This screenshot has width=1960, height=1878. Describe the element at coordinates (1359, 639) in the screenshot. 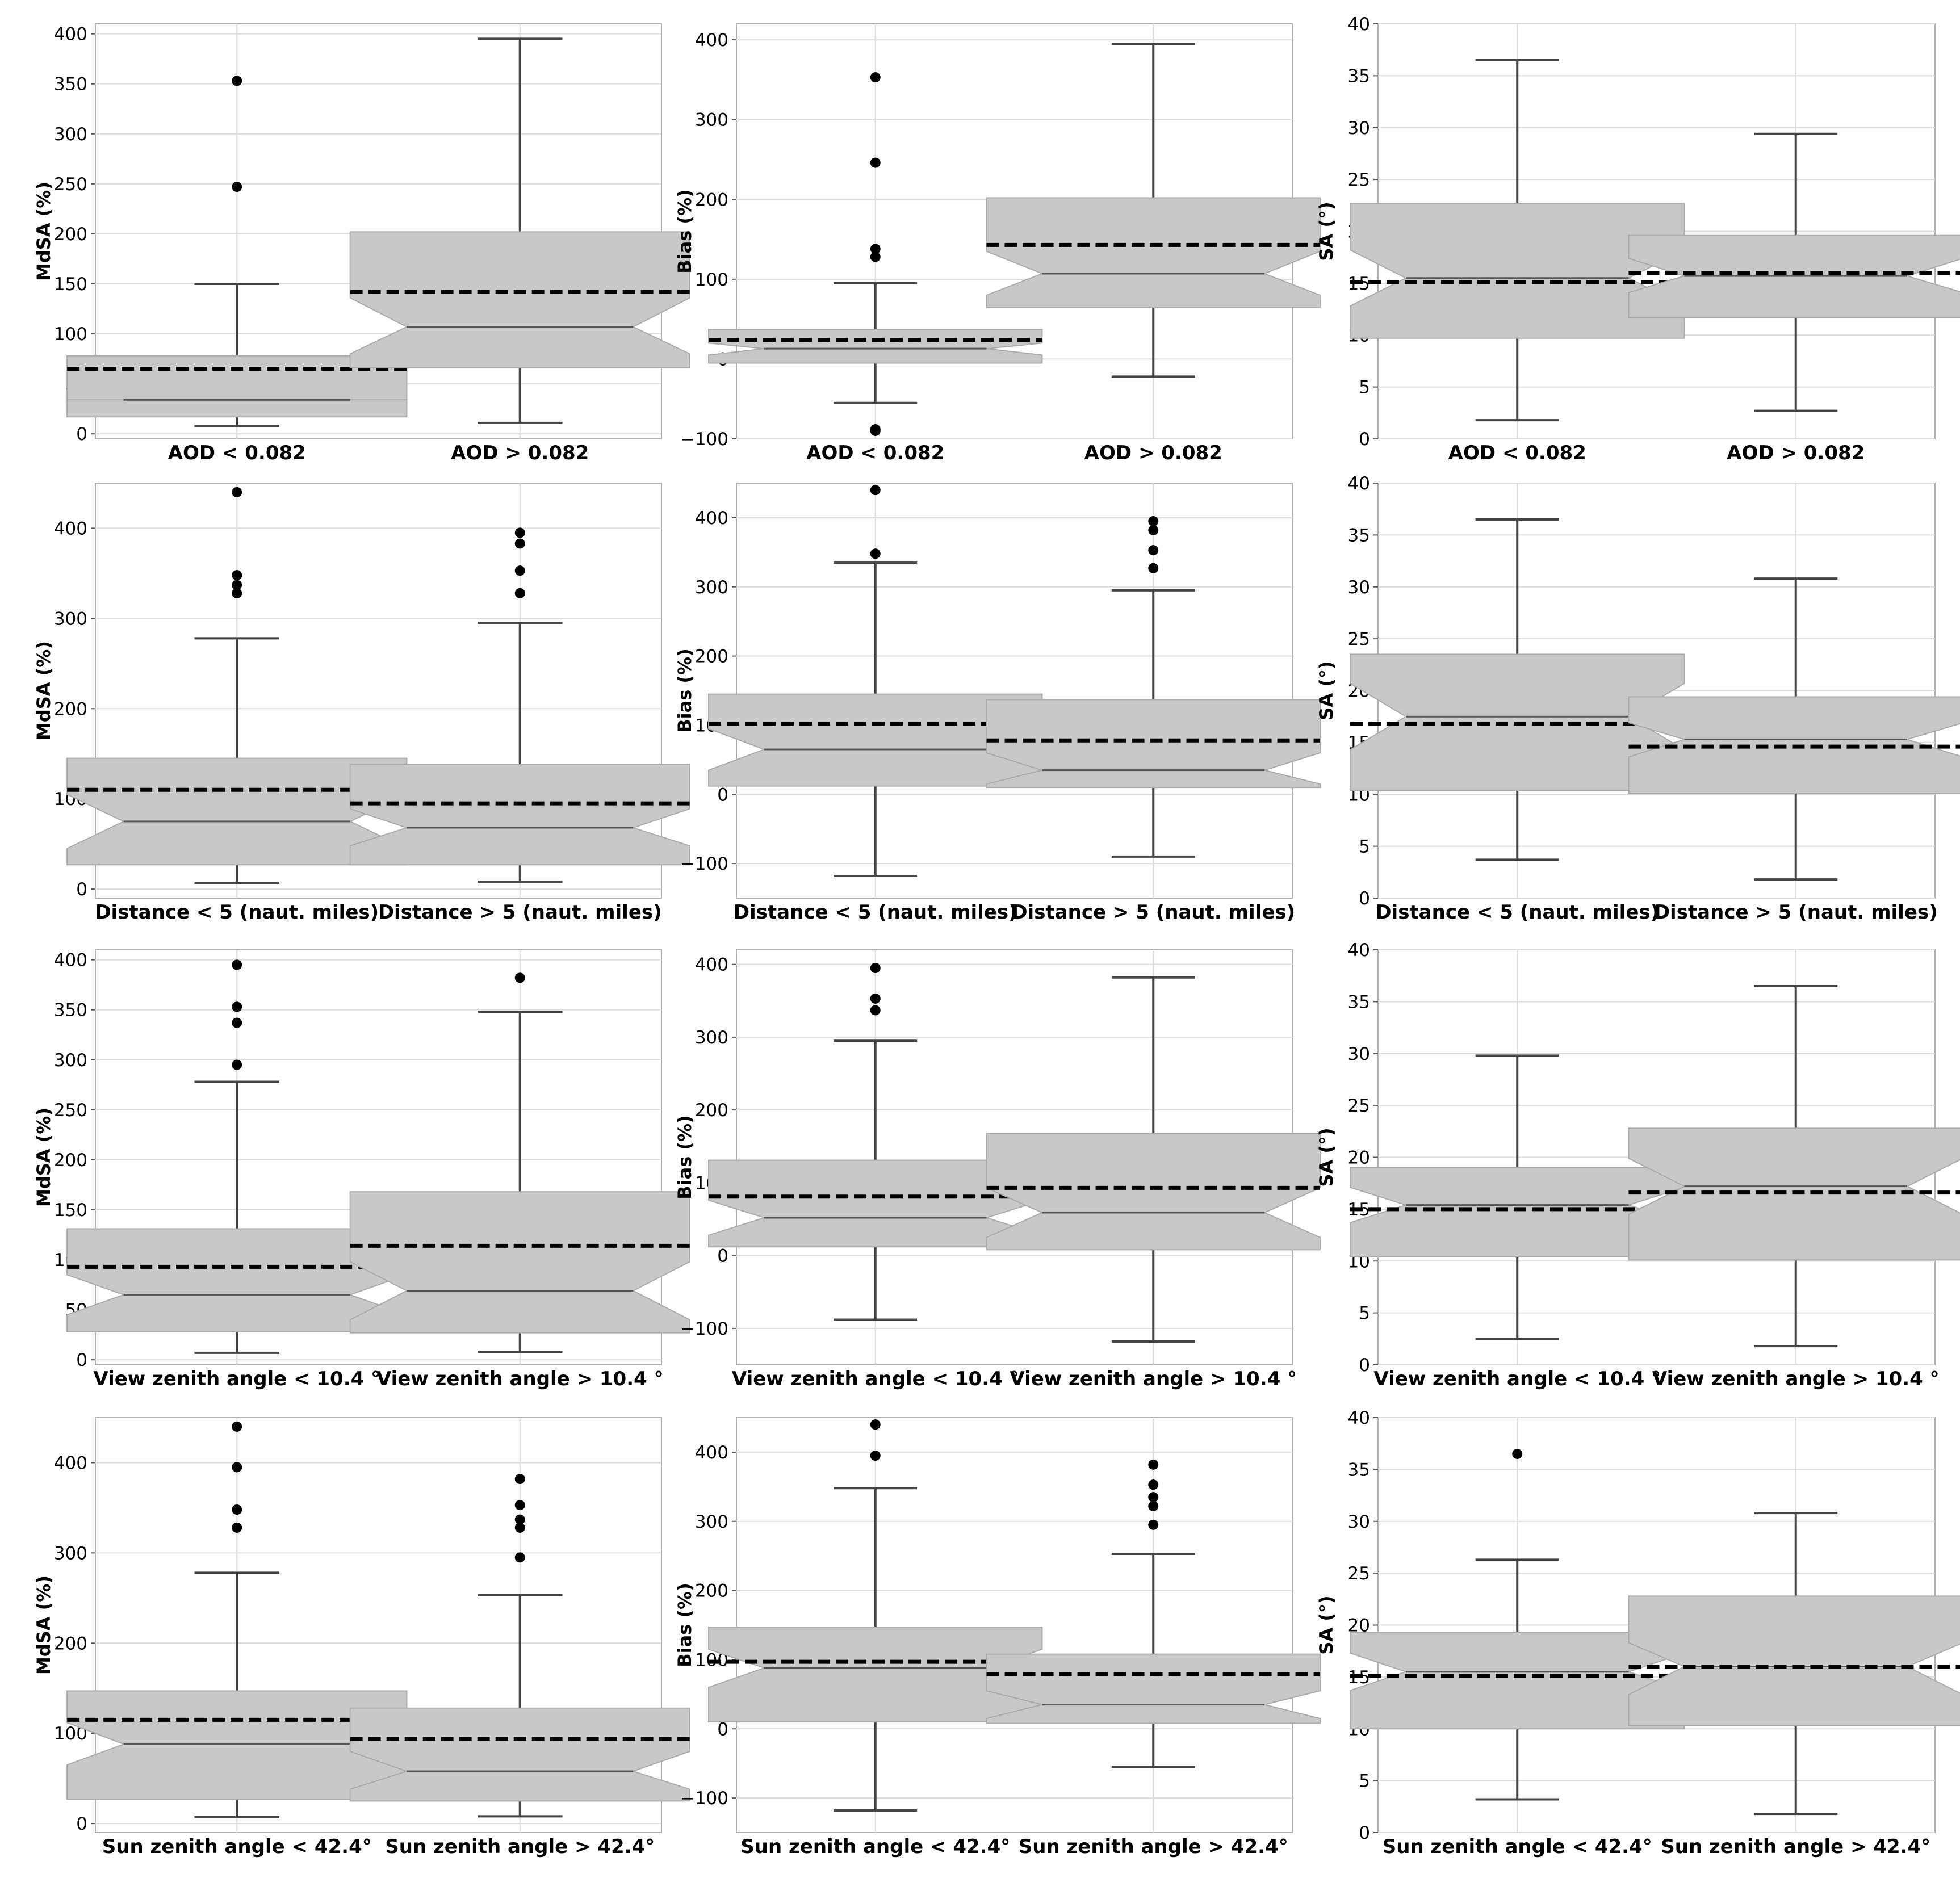

I see `y-tick-label: 25` at that location.